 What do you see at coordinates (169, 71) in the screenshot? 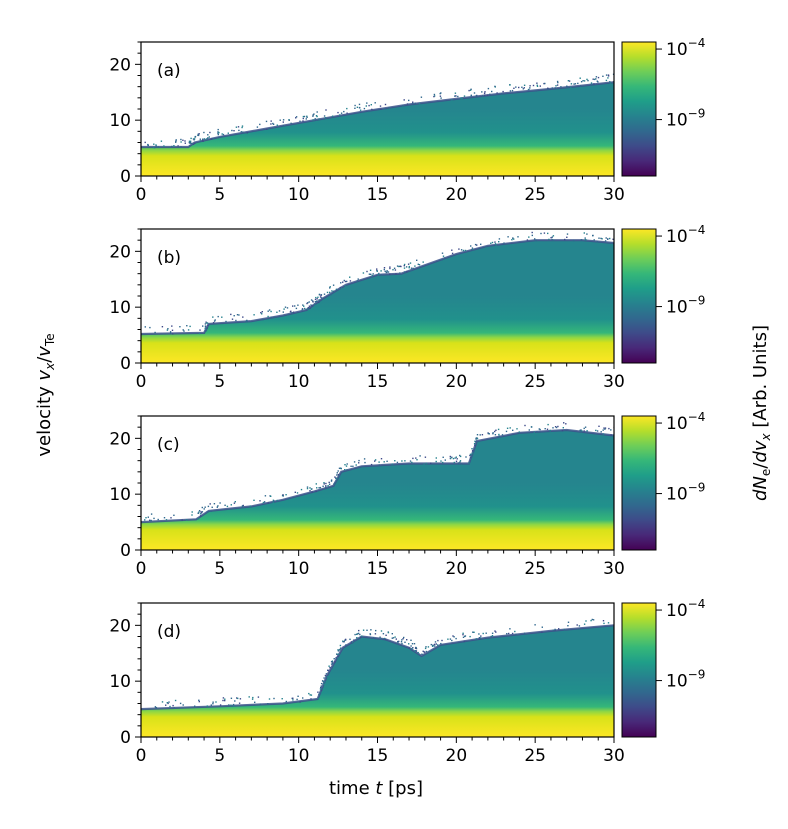
I see `panel-label: (a)` at bounding box center [169, 71].